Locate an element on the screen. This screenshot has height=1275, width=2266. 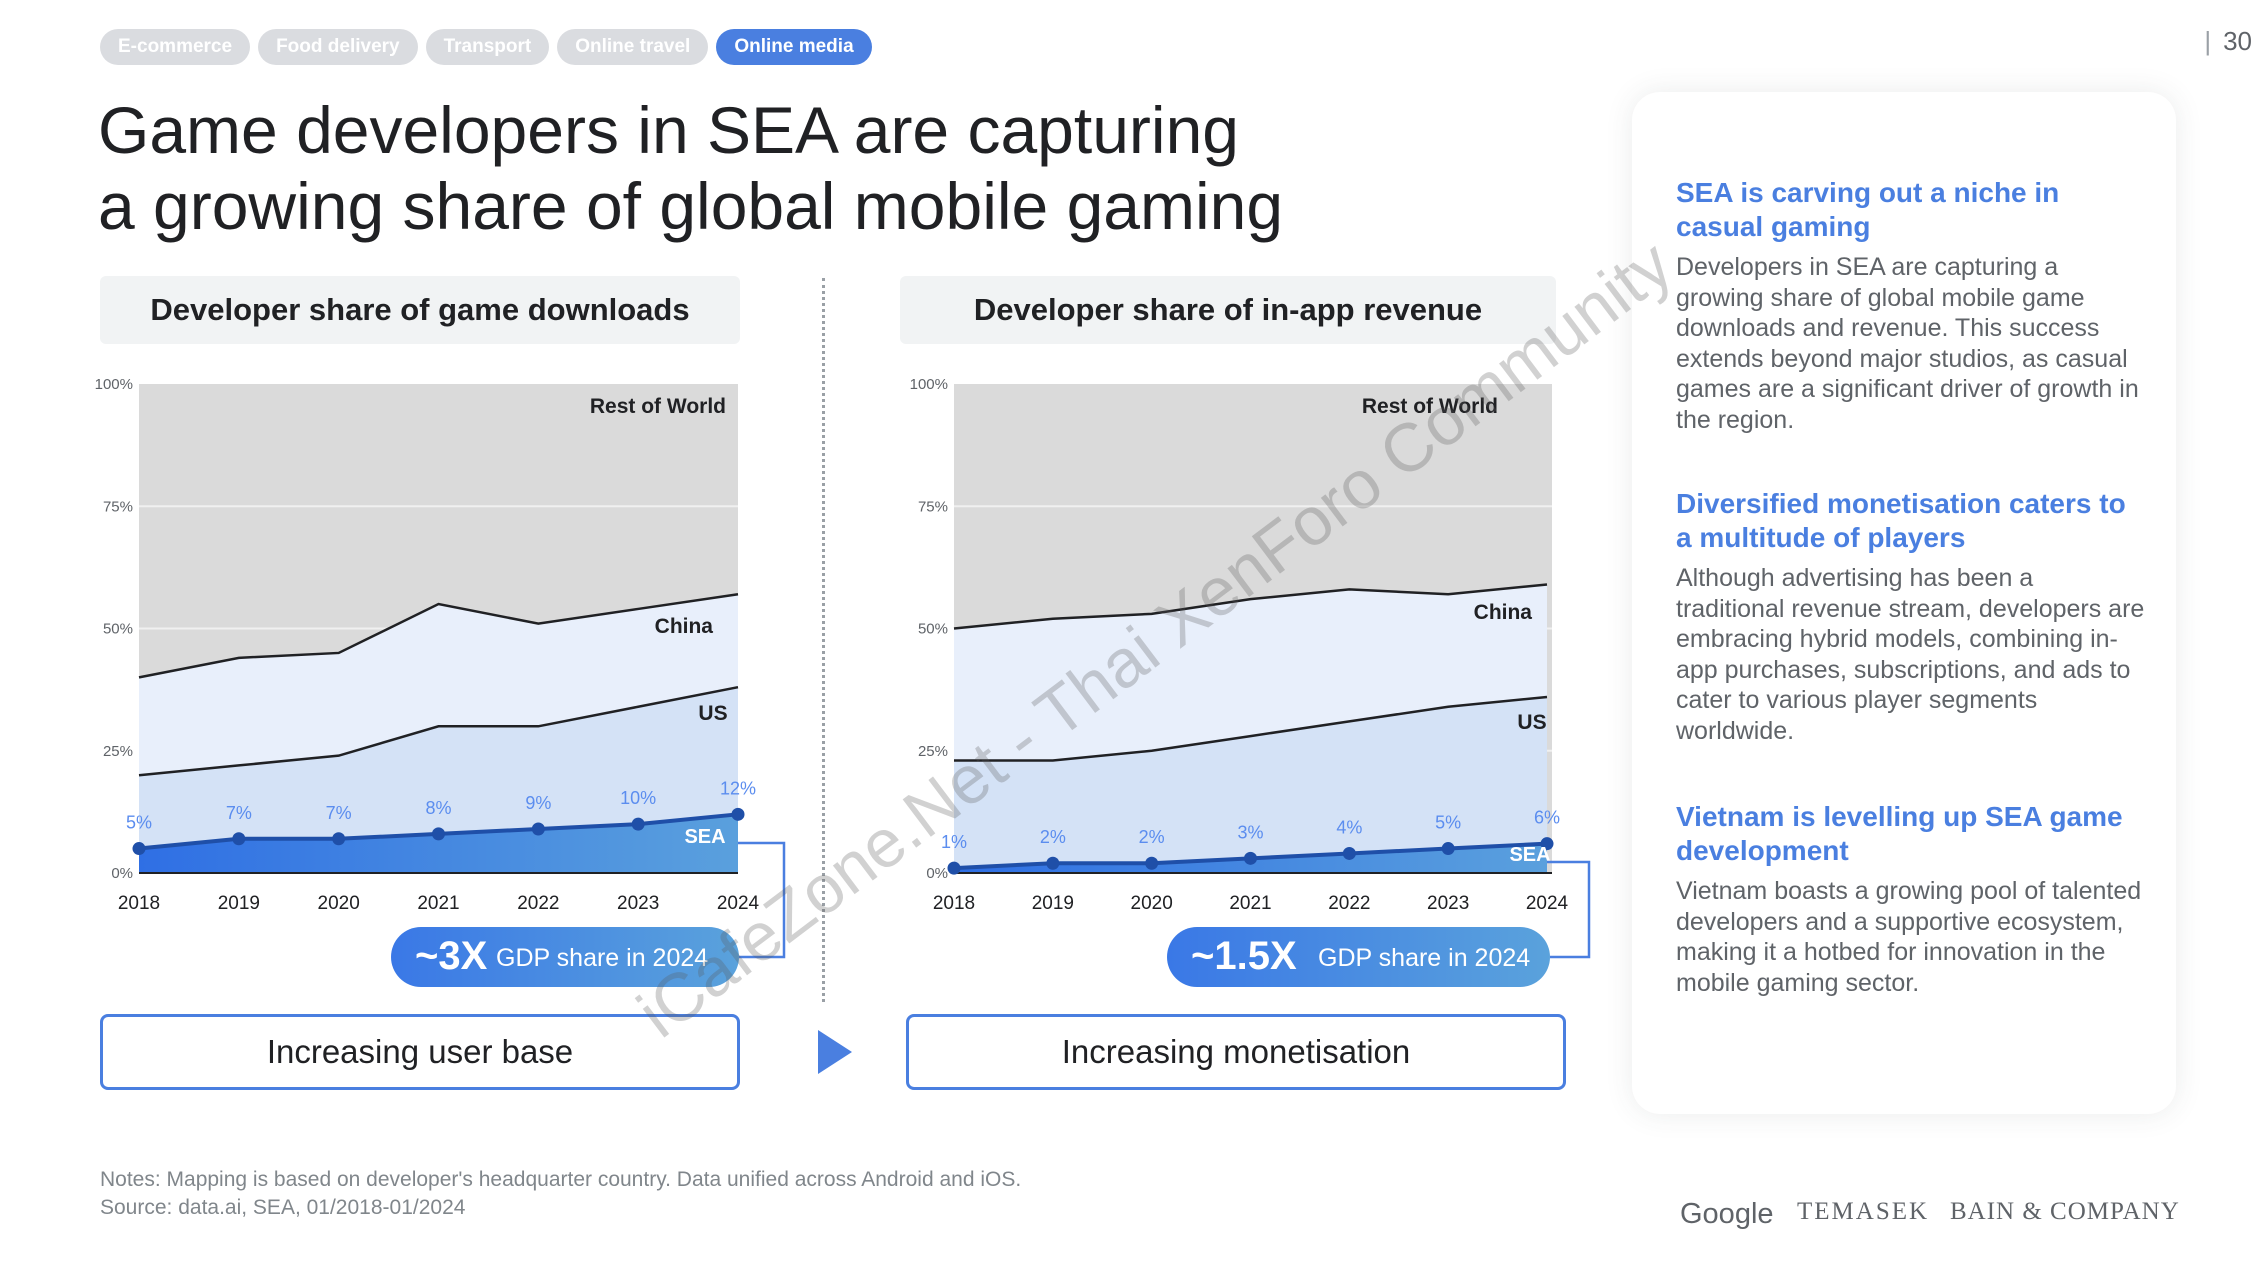
sea-data-label: 5% is located at coordinates (1448, 823).